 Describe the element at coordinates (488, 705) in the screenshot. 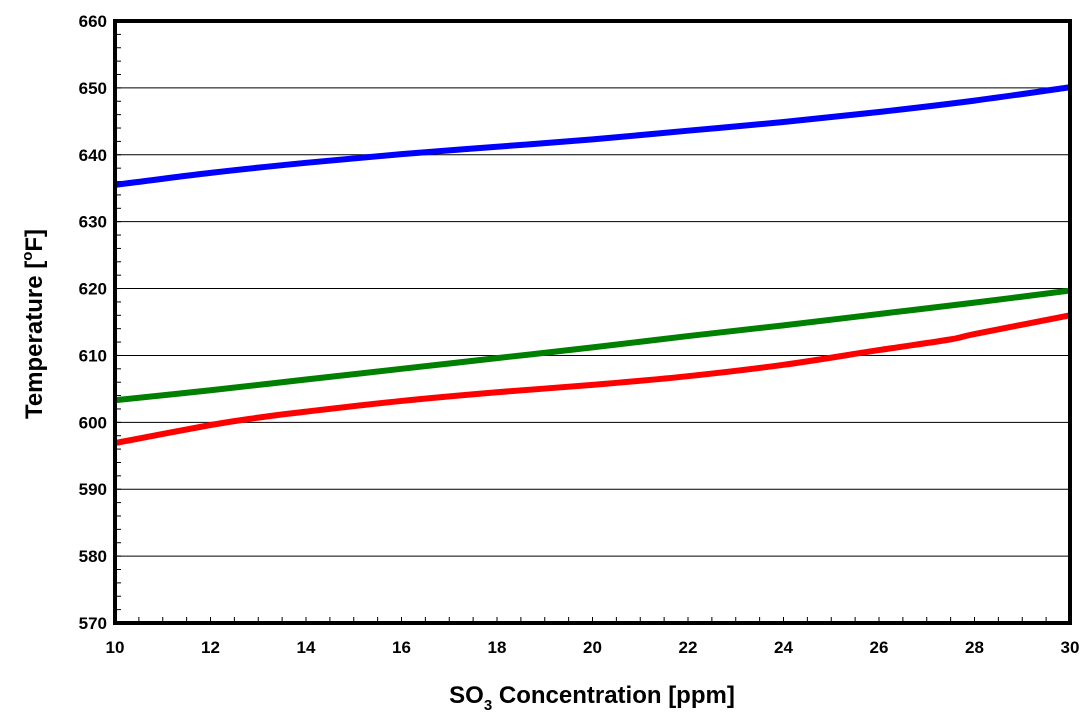

I see `x-axis-title-subscript: 3` at that location.